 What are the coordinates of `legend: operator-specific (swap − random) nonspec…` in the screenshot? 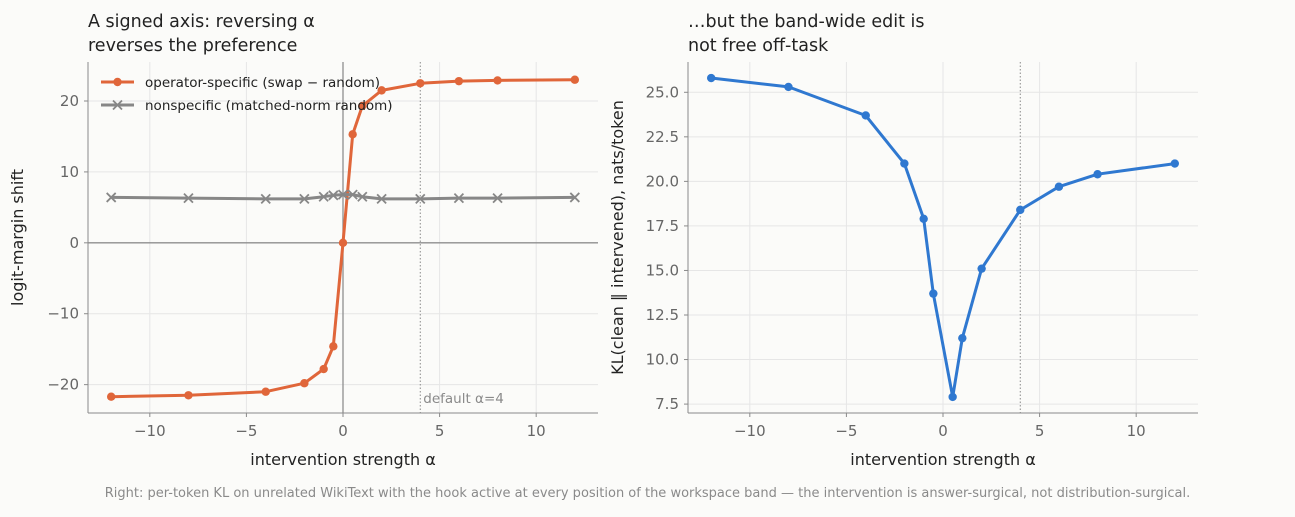 It's located at (247, 94).